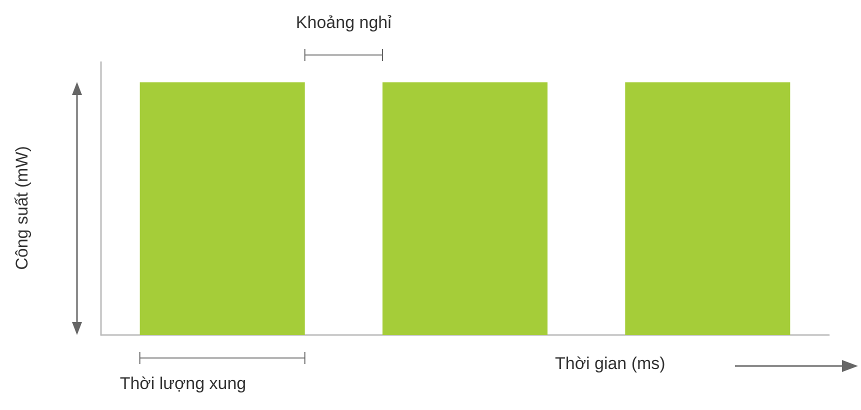 Image resolution: width=861 pixels, height=410 pixels. I want to click on y-axis-title: Công suất (mW), so click(22, 208).